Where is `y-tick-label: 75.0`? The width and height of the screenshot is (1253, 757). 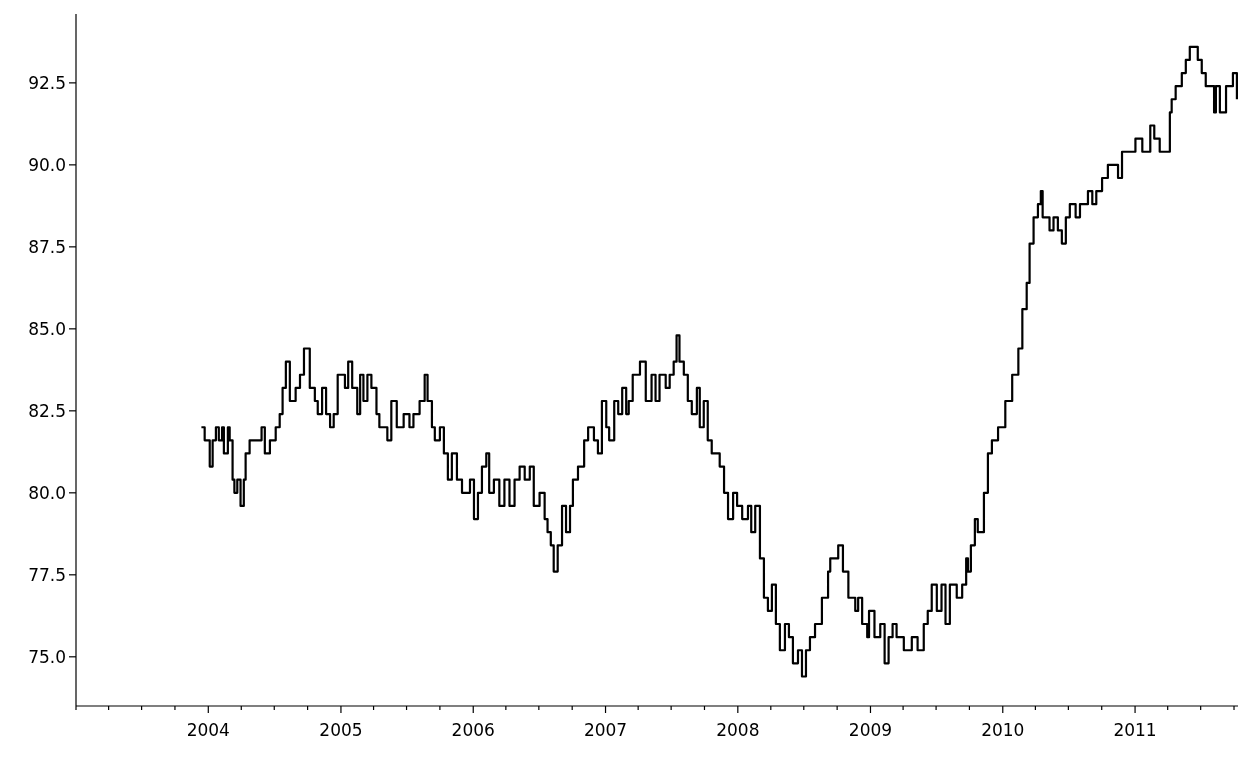 y-tick-label: 75.0 is located at coordinates (47, 656).